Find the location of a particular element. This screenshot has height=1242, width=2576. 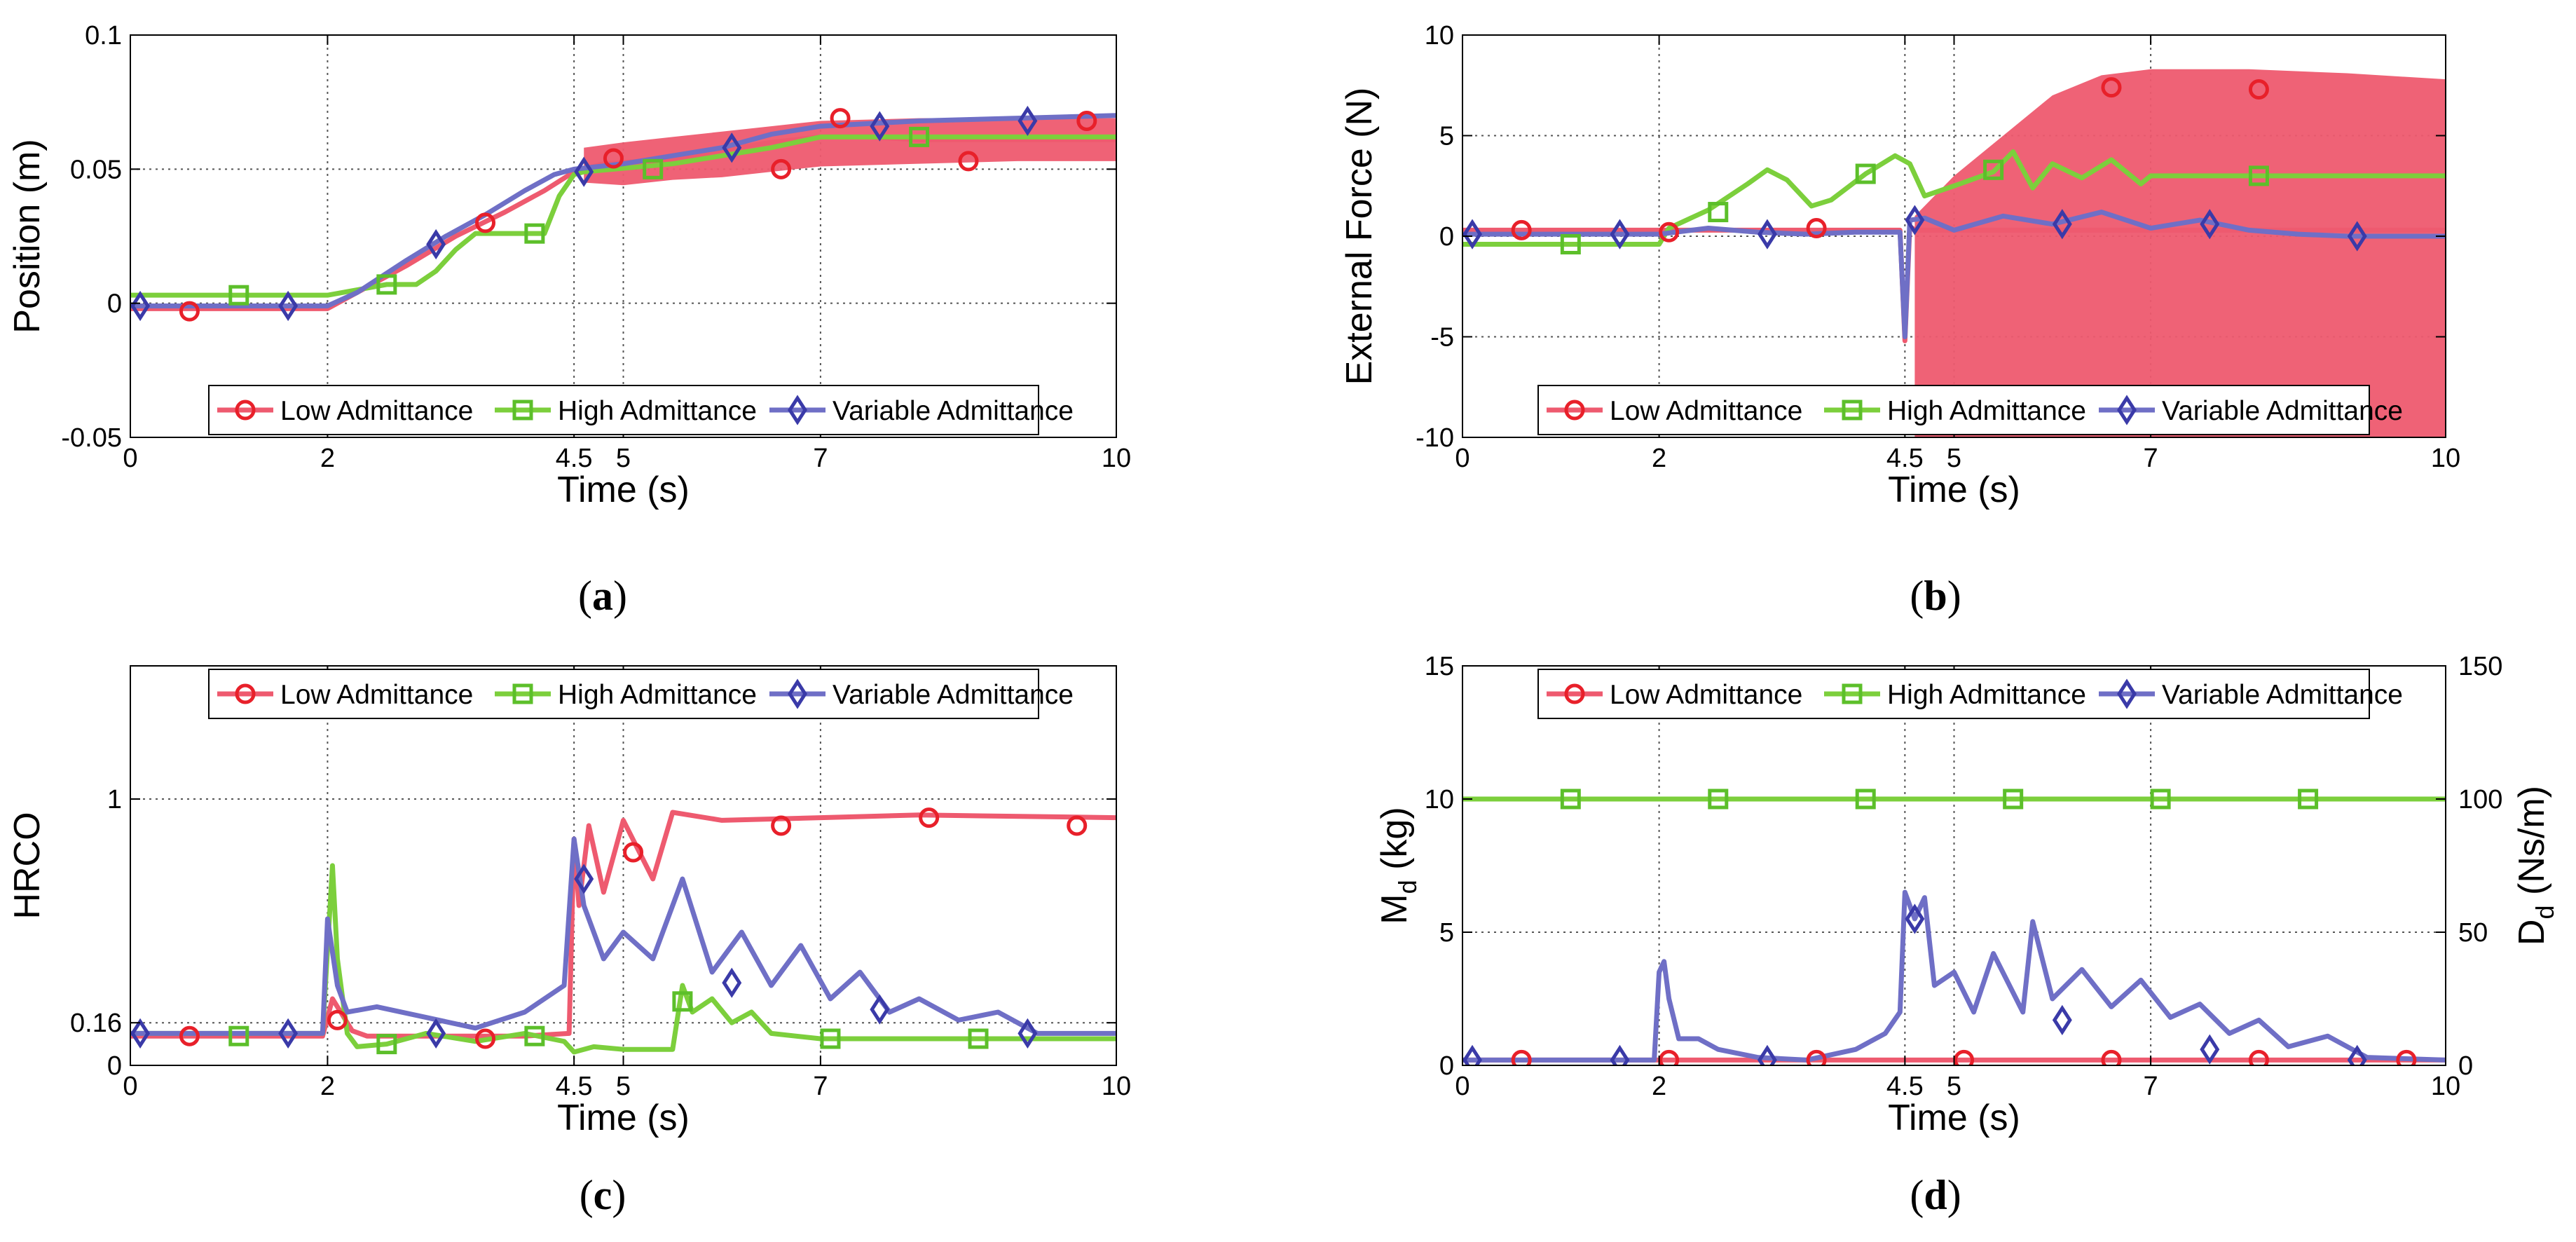

y-tick-label: 1 is located at coordinates (115, 799).